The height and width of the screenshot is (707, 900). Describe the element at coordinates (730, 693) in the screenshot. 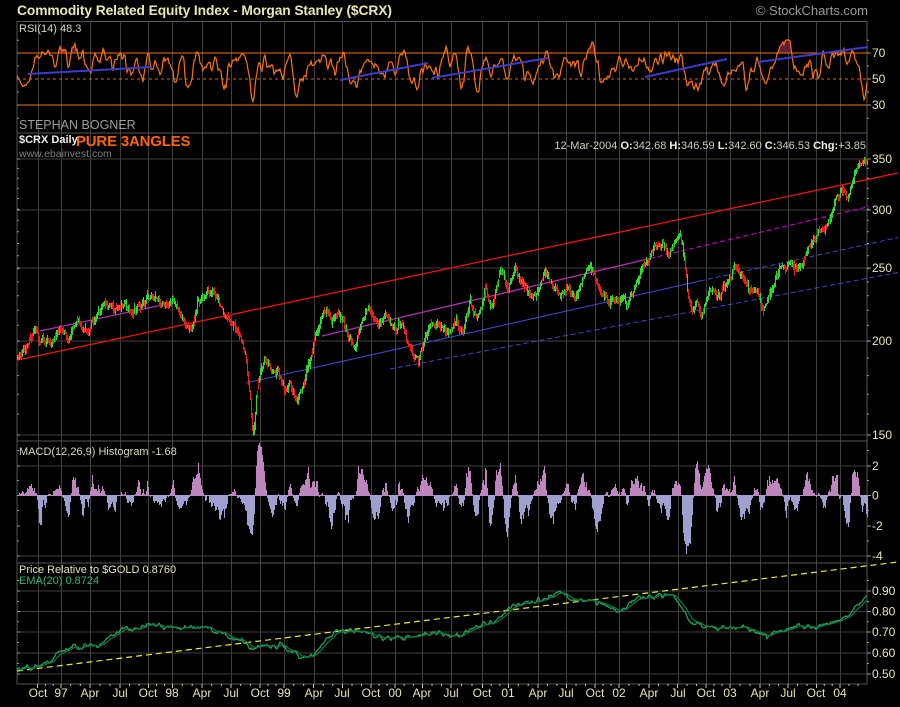

I see `svg-text: 03` at that location.